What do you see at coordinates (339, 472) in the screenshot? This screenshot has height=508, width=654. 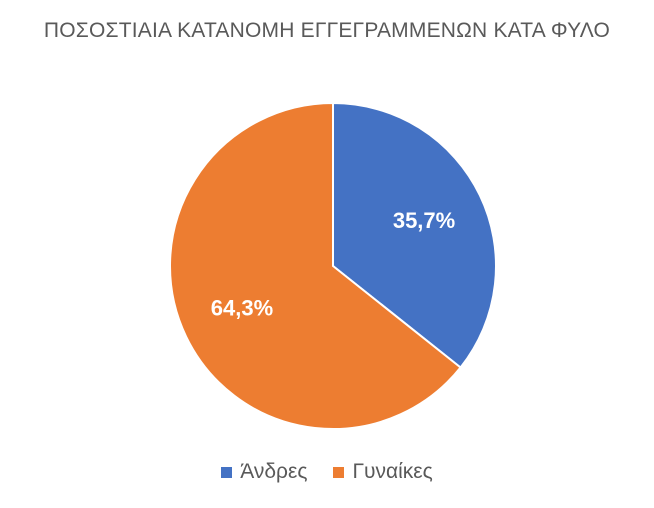 I see `legend-swatch-gynaikes` at bounding box center [339, 472].